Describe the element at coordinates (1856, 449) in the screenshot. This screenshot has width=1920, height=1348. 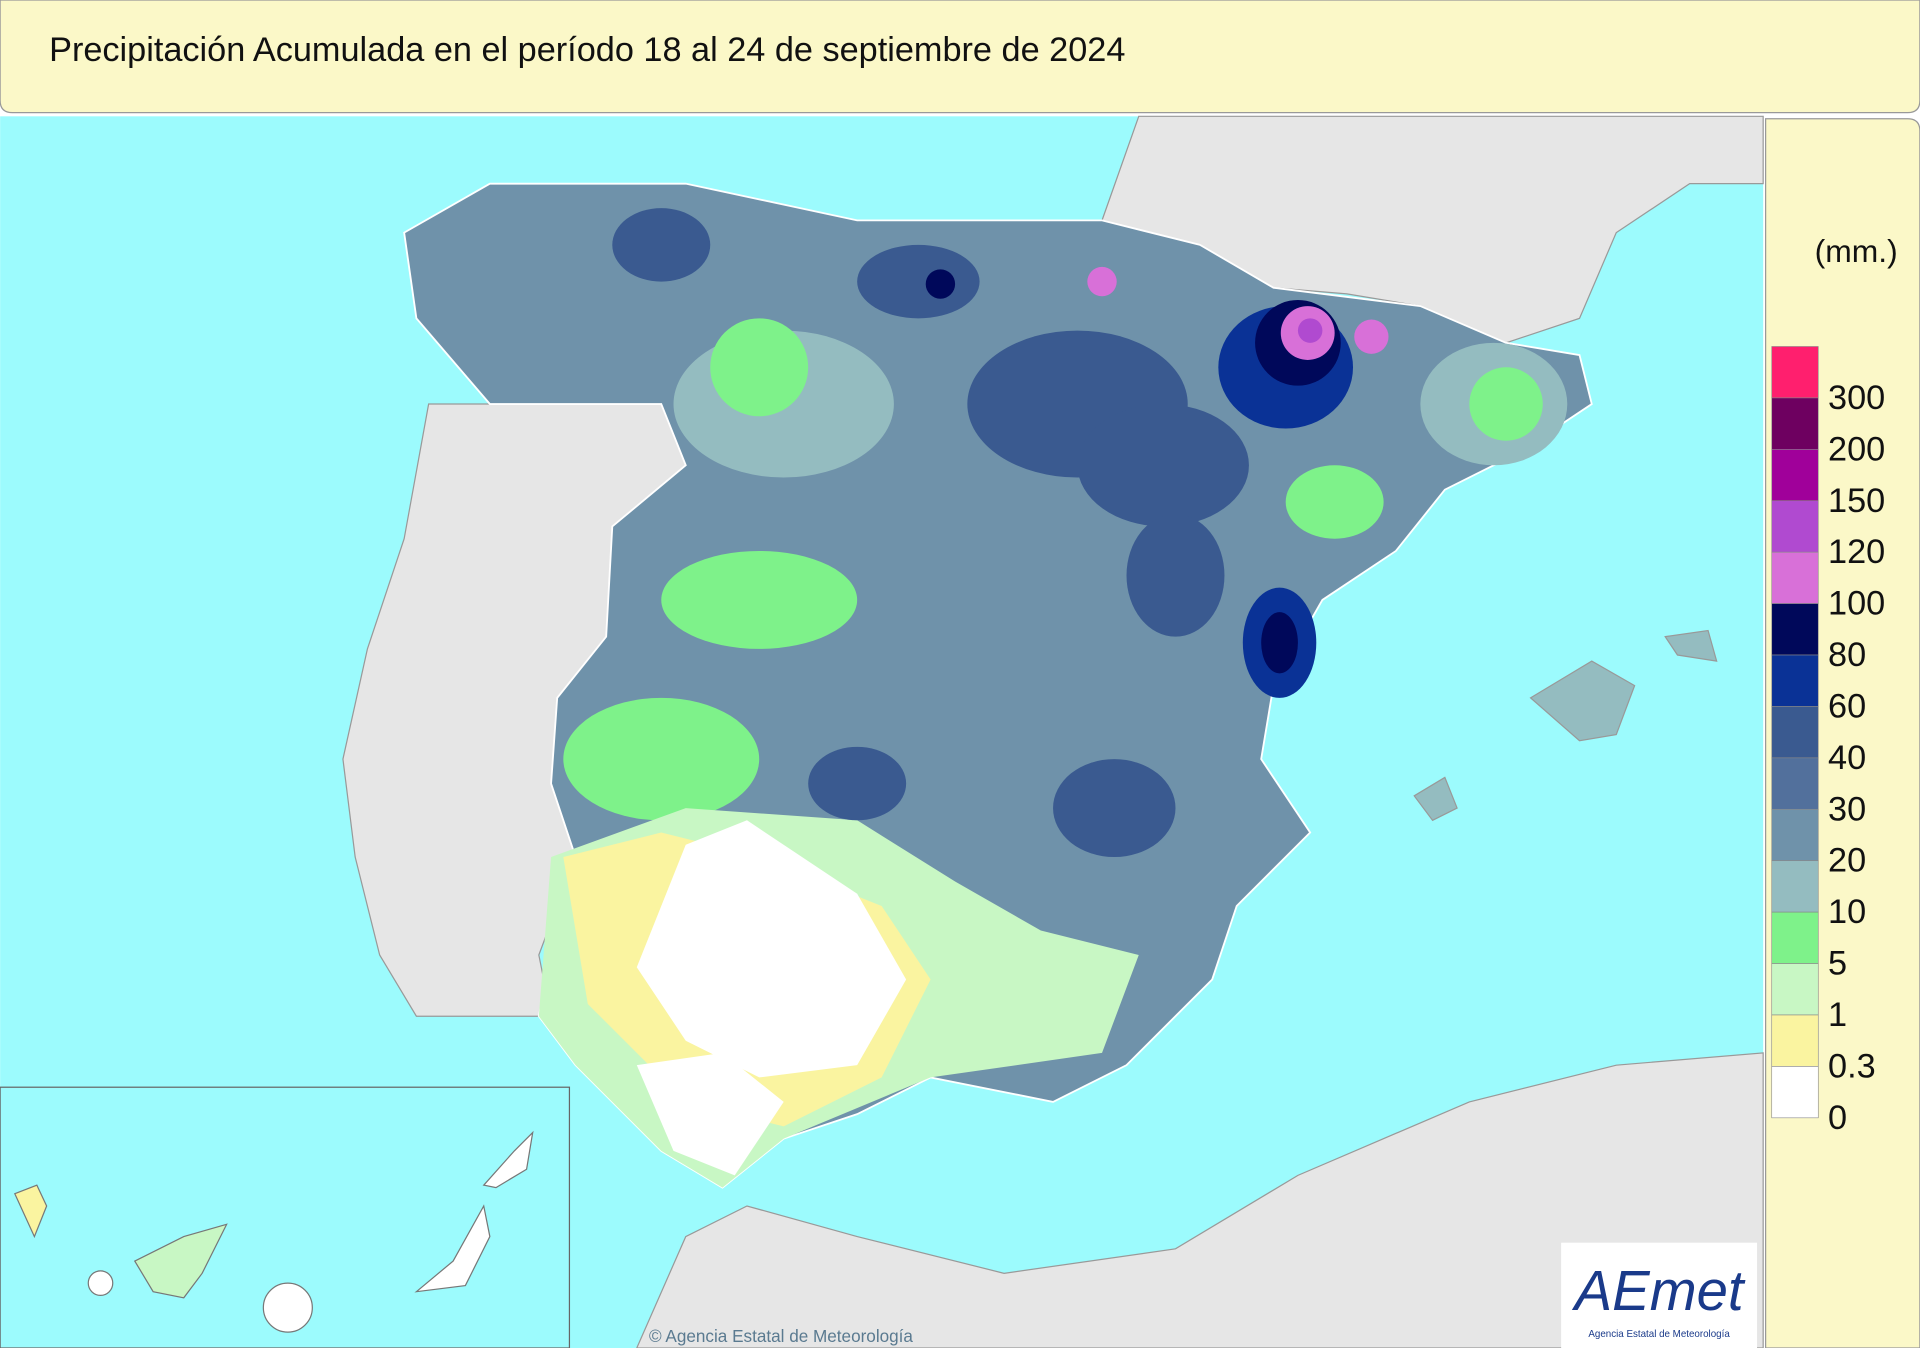
I see `legend-label: 200` at that location.